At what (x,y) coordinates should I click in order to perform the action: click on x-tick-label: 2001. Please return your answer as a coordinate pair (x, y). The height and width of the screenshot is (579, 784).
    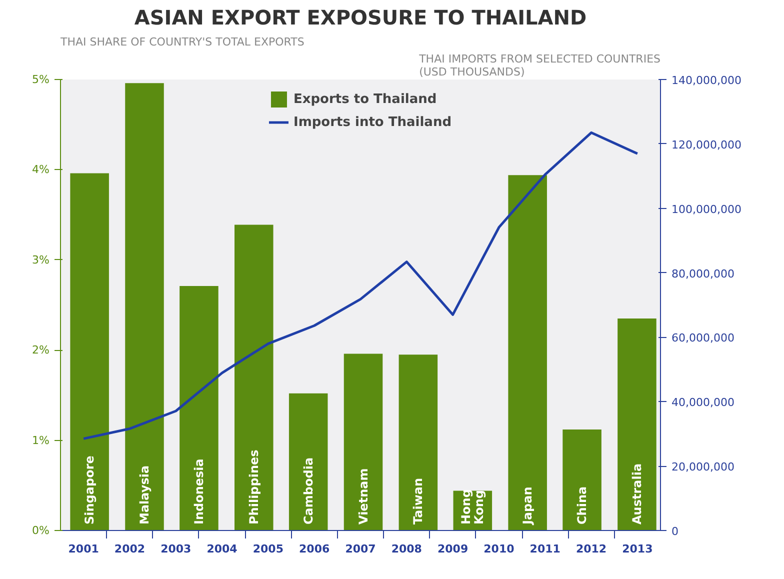
    Looking at the image, I should click on (83, 549).